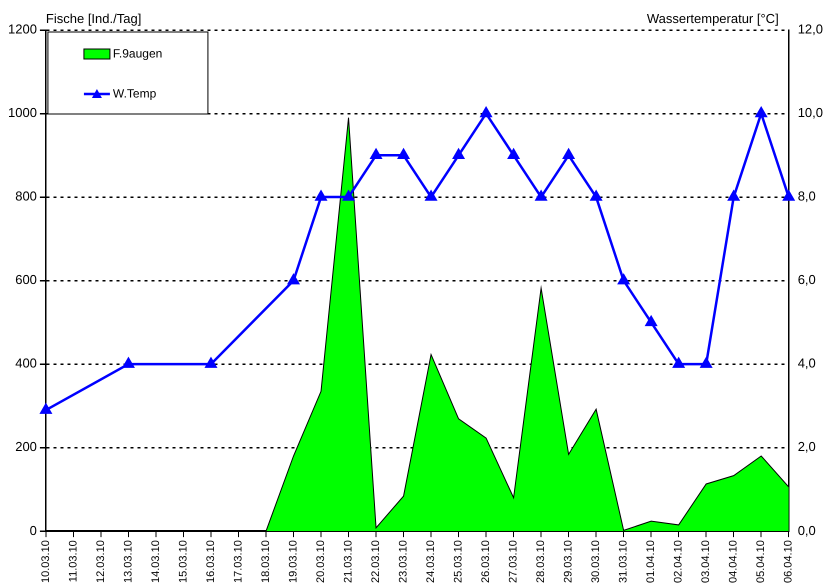 The width and height of the screenshot is (831, 586). I want to click on x-tick-label: 21.03.10, so click(348, 562).